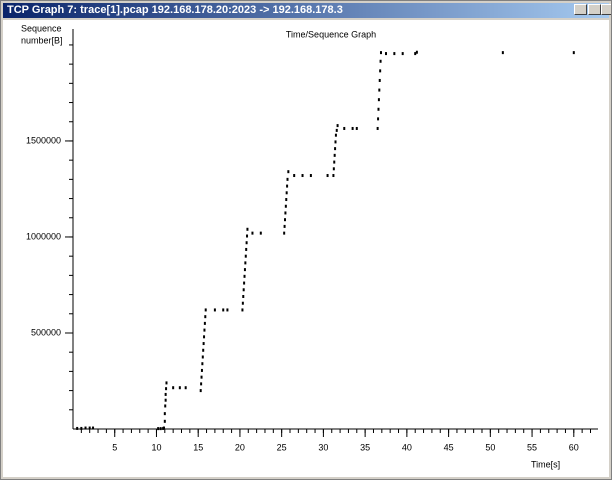 This screenshot has width=612, height=480. What do you see at coordinates (606, 9) in the screenshot?
I see `close-button` at bounding box center [606, 9].